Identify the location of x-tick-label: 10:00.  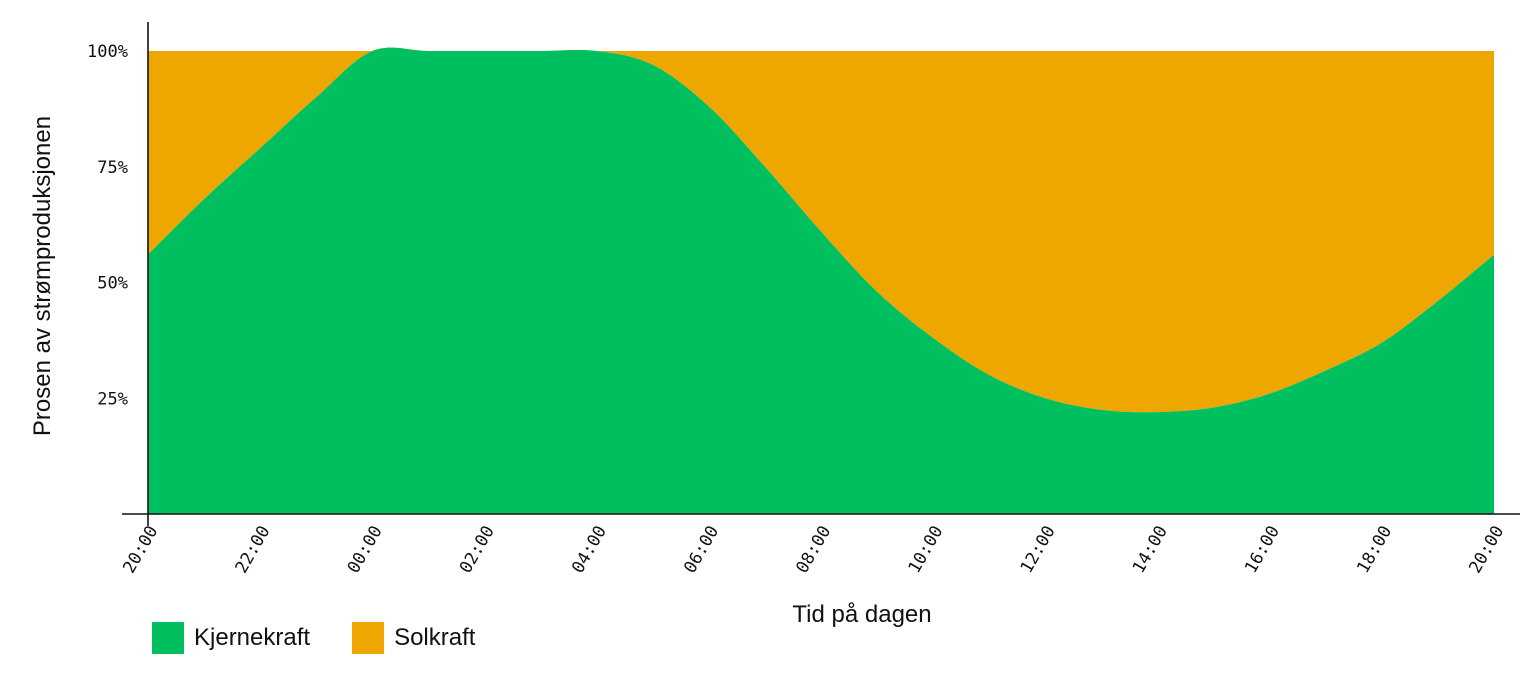
(926, 550).